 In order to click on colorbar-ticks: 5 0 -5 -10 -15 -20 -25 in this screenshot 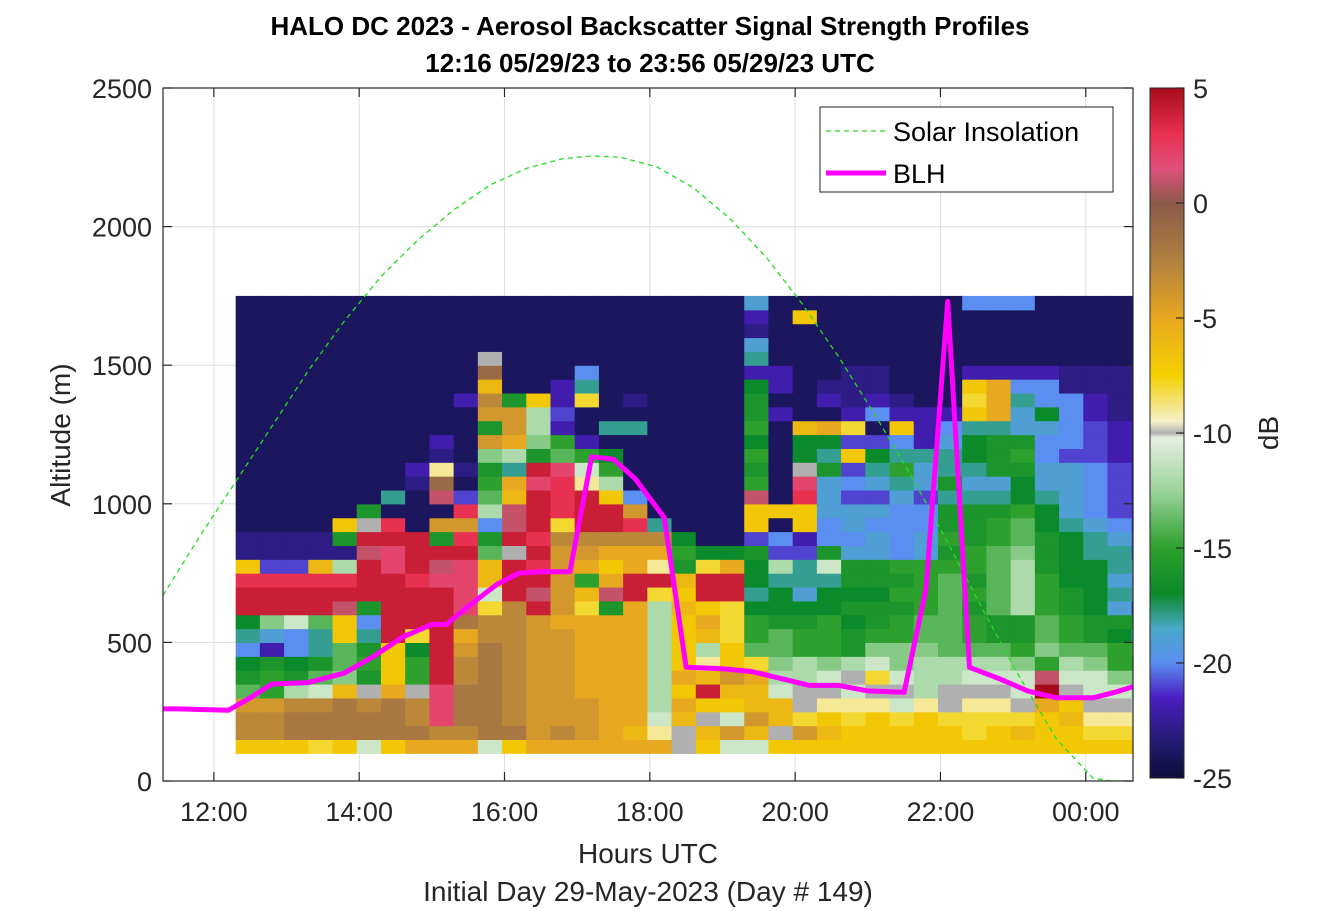, I will do `click(1204, 434)`.